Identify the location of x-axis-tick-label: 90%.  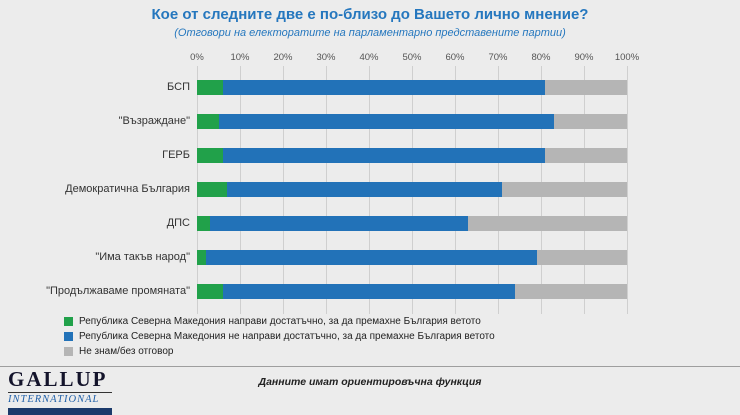
(584, 57).